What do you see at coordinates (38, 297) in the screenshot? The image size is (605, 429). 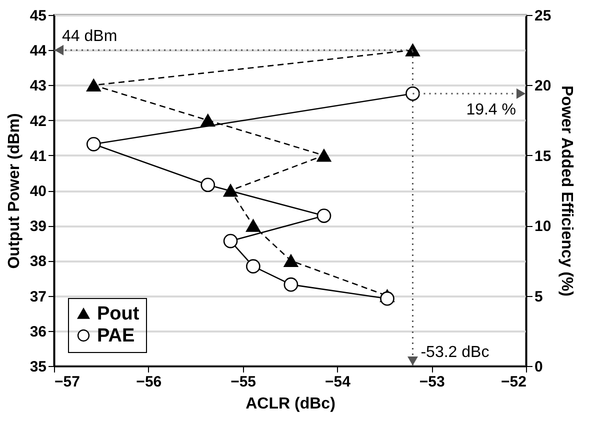 I see `y-tick-label: 37` at bounding box center [38, 297].